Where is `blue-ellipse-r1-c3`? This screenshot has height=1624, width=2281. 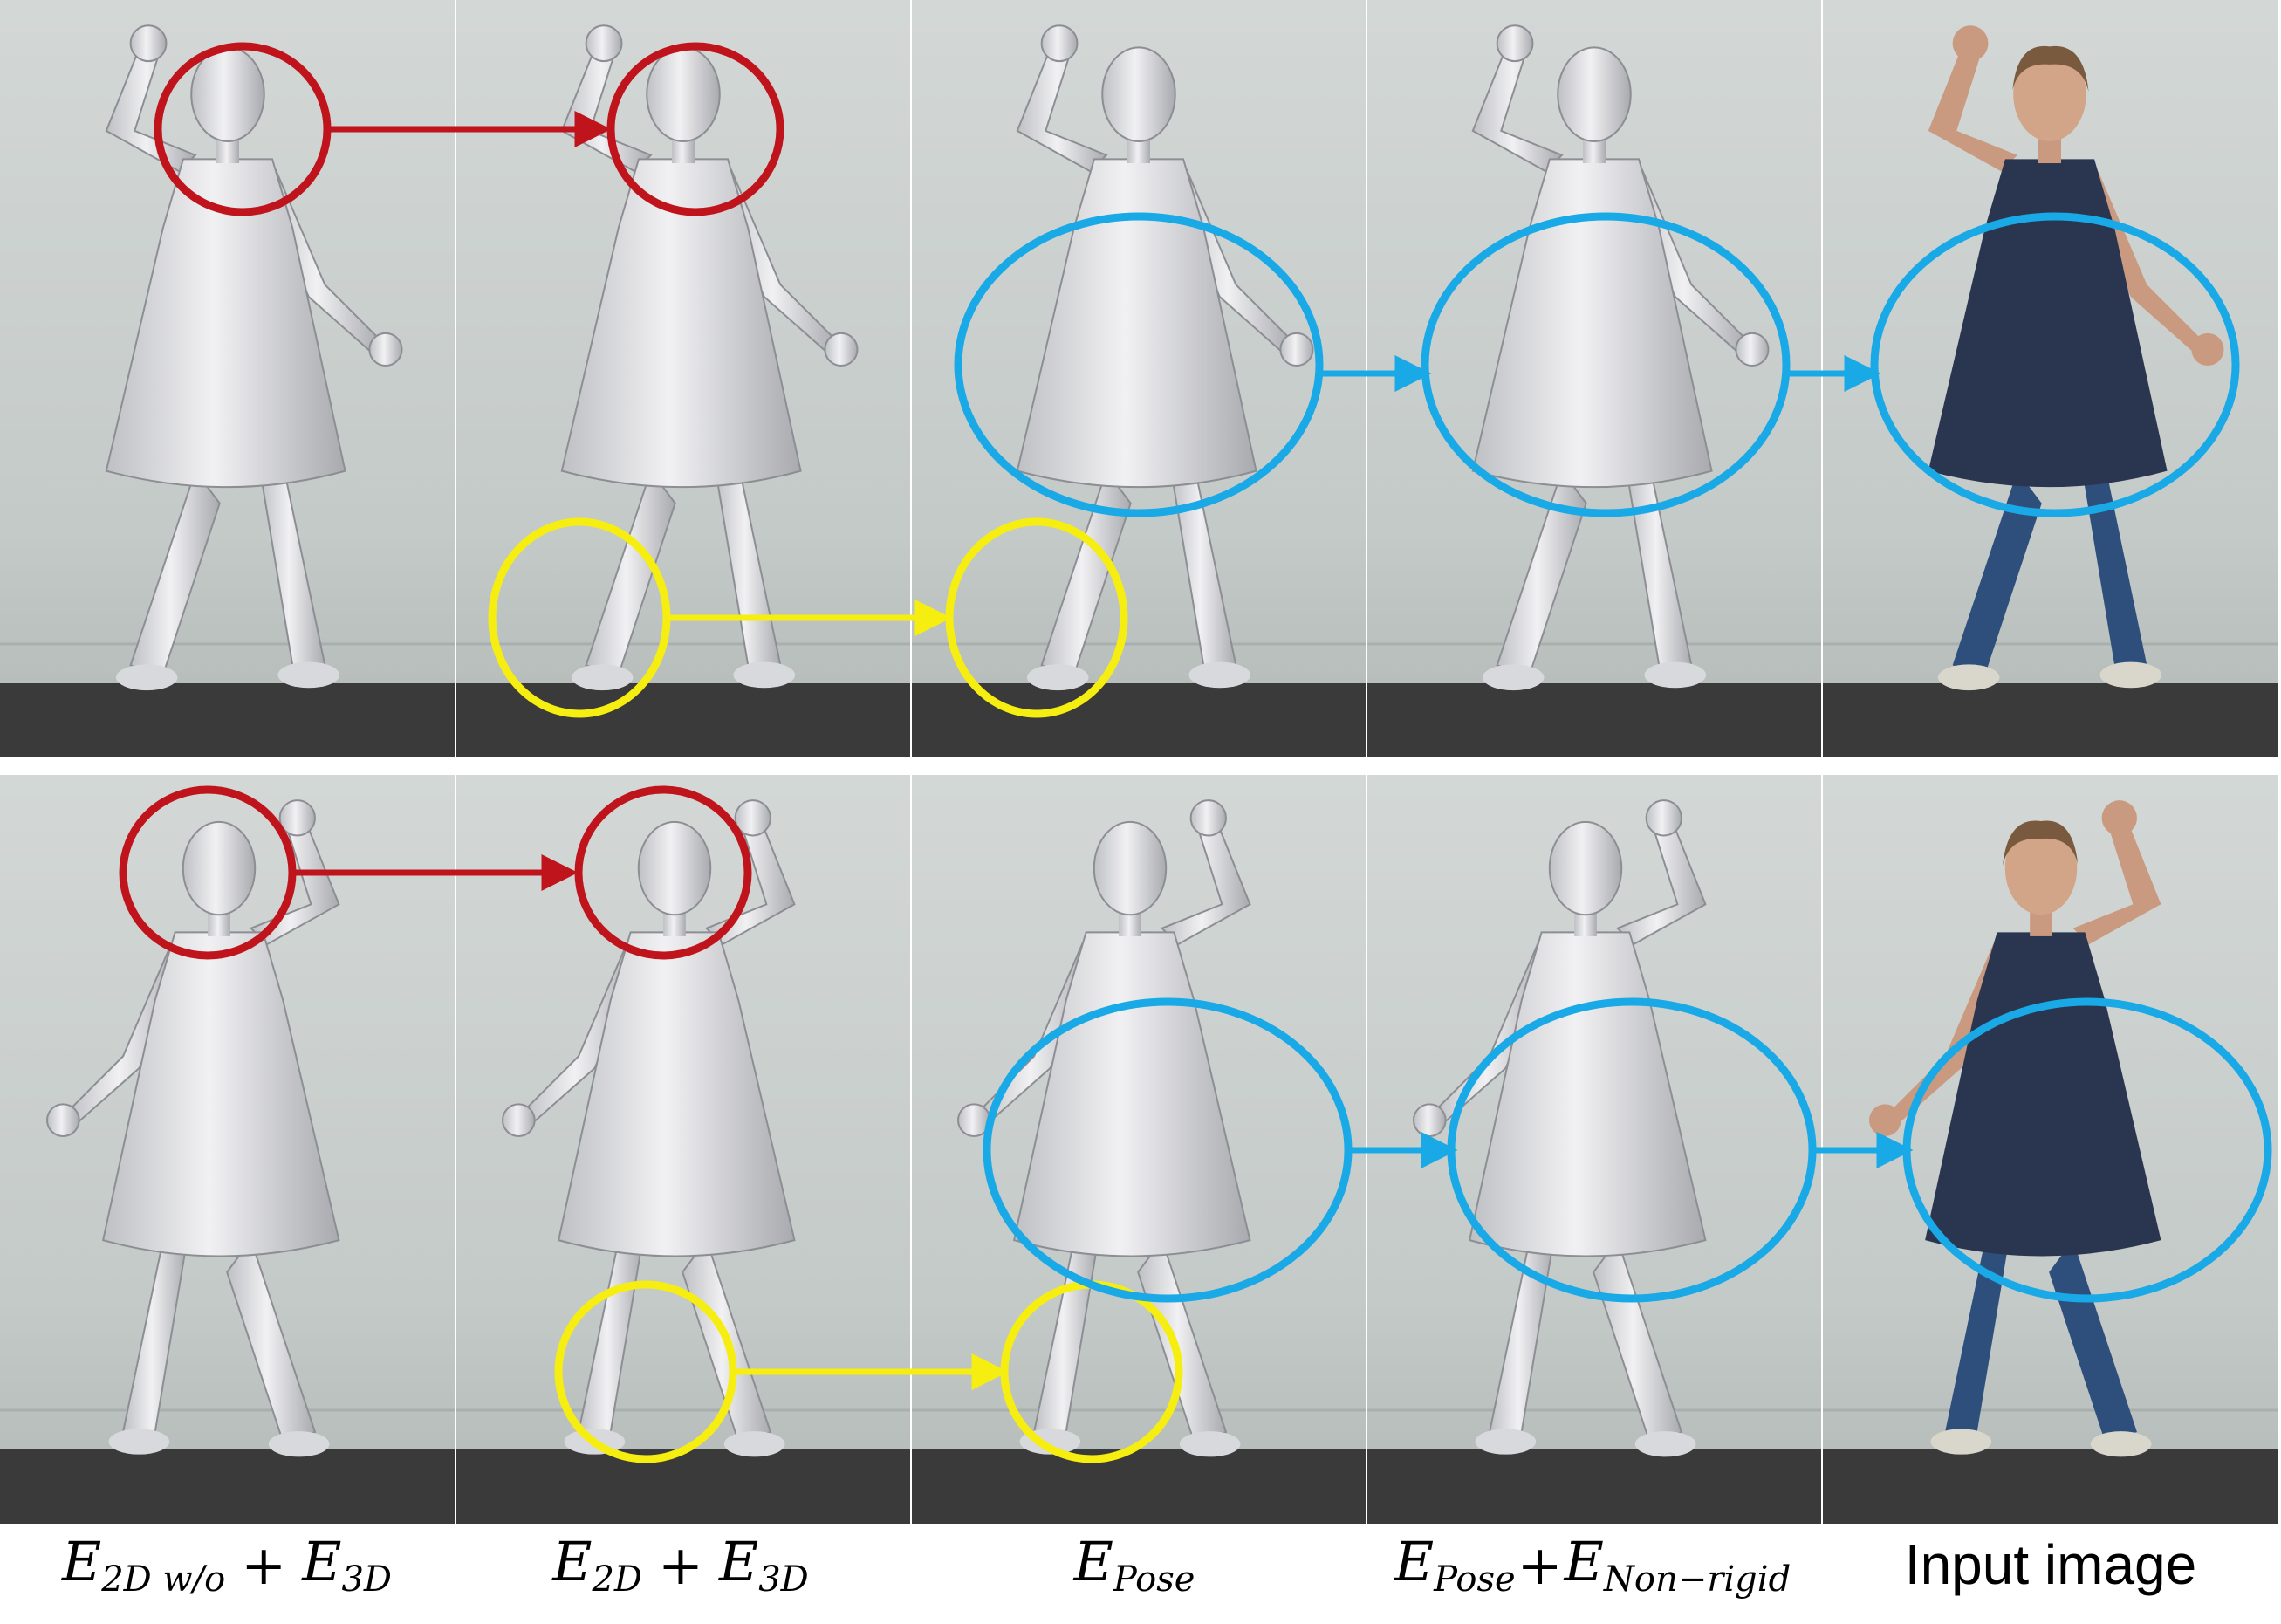
blue-ellipse-r1-c3 is located at coordinates (1139, 364).